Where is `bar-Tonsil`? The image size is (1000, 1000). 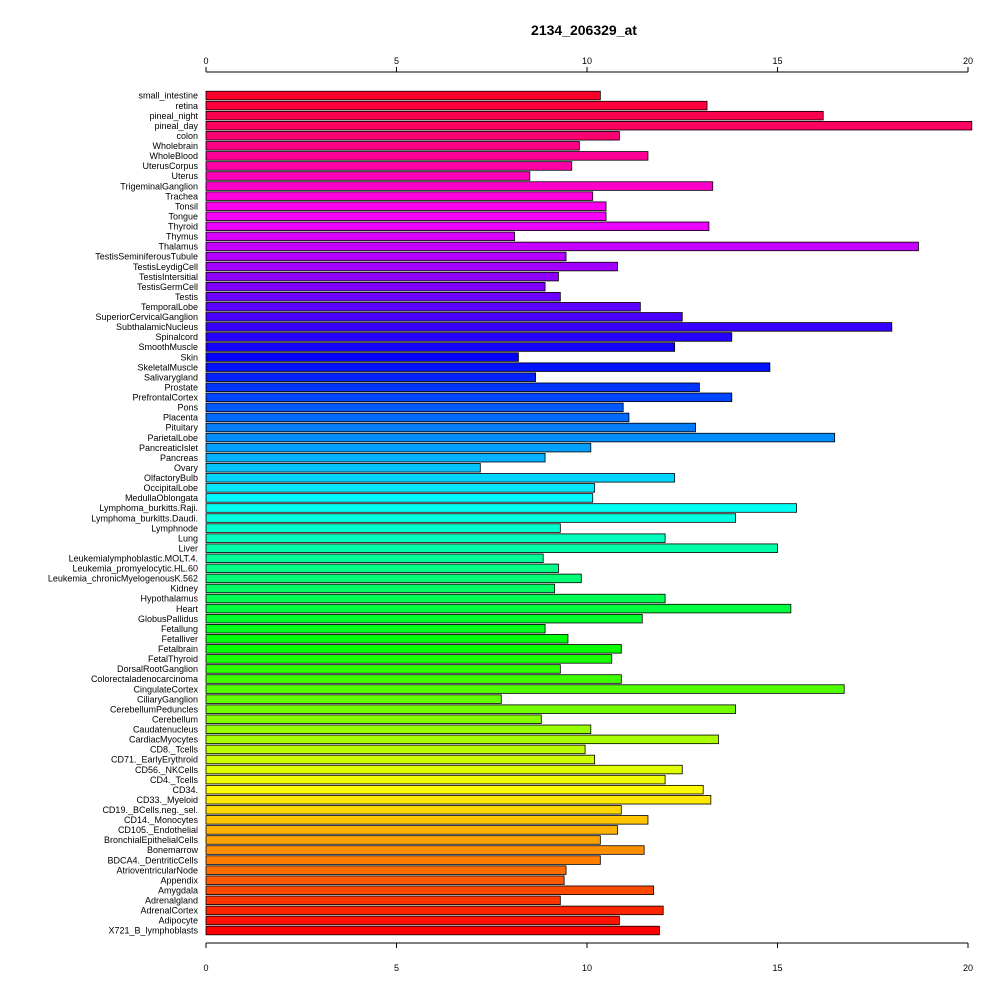 bar-Tonsil is located at coordinates (406, 206).